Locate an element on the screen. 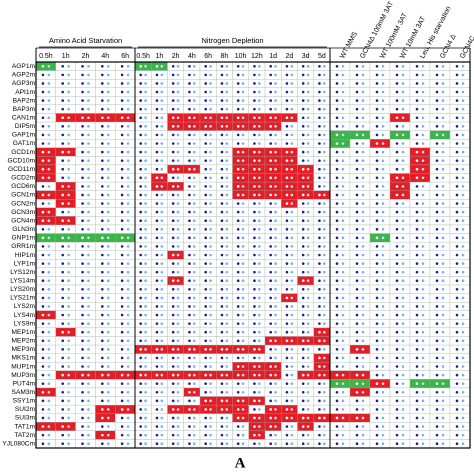 This screenshot has height=474, width=474. row-label: GLN3m is located at coordinates (23, 229).